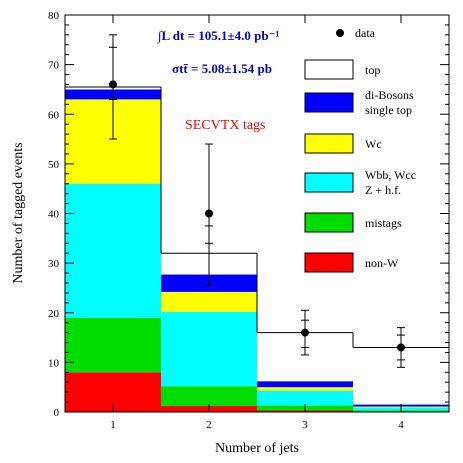 This screenshot has height=463, width=463. What do you see at coordinates (57, 413) in the screenshot?
I see `y-tick-label-0: 0` at bounding box center [57, 413].